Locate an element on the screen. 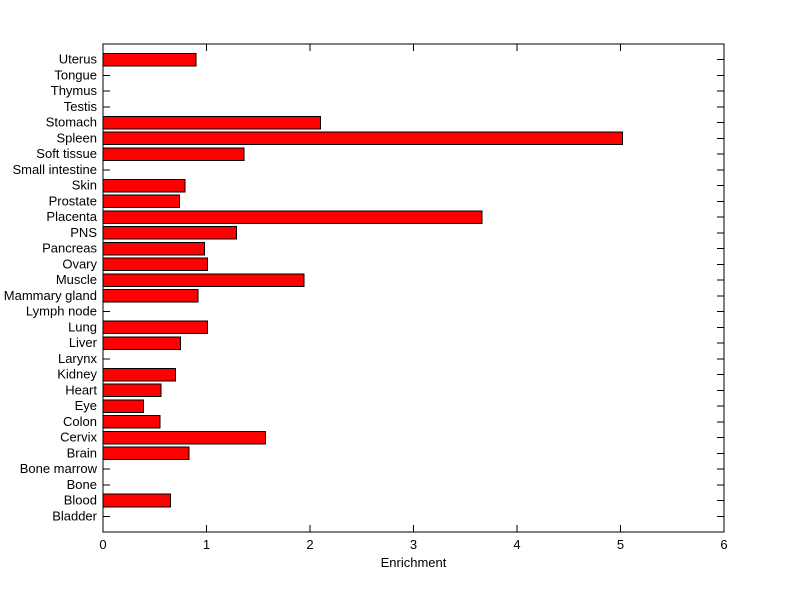  x-tick-label: 4 is located at coordinates (516, 544).